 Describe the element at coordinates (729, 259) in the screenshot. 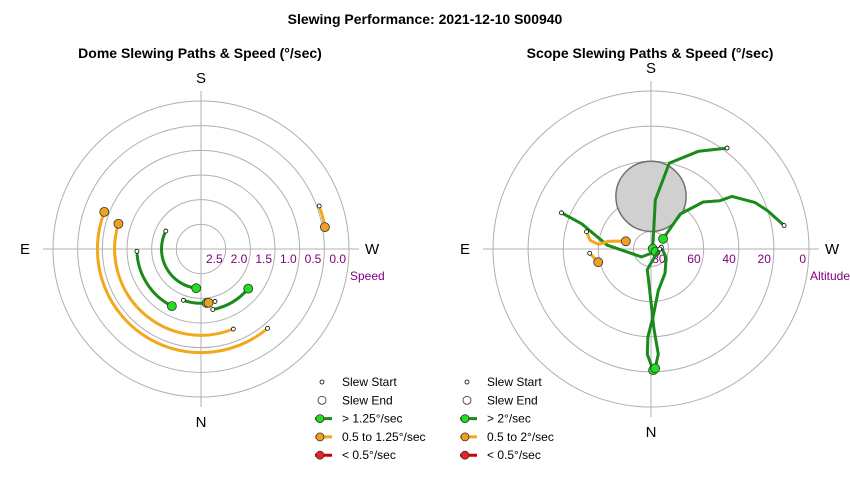

I see `radial-tick-label: 40` at that location.